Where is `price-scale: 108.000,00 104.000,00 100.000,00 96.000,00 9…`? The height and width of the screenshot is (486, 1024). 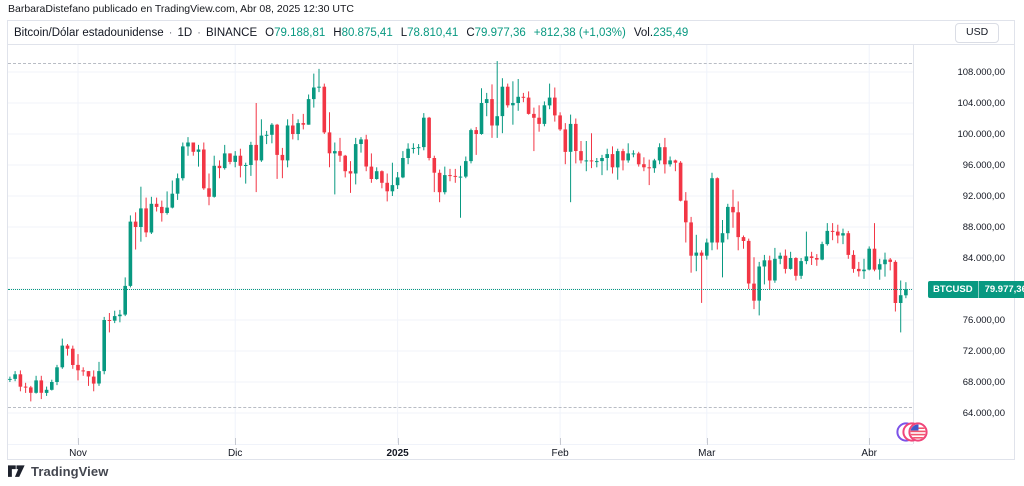
price-scale: 108.000,00 104.000,00 100.000,00 96.000,00 9… is located at coordinates (963, 244).